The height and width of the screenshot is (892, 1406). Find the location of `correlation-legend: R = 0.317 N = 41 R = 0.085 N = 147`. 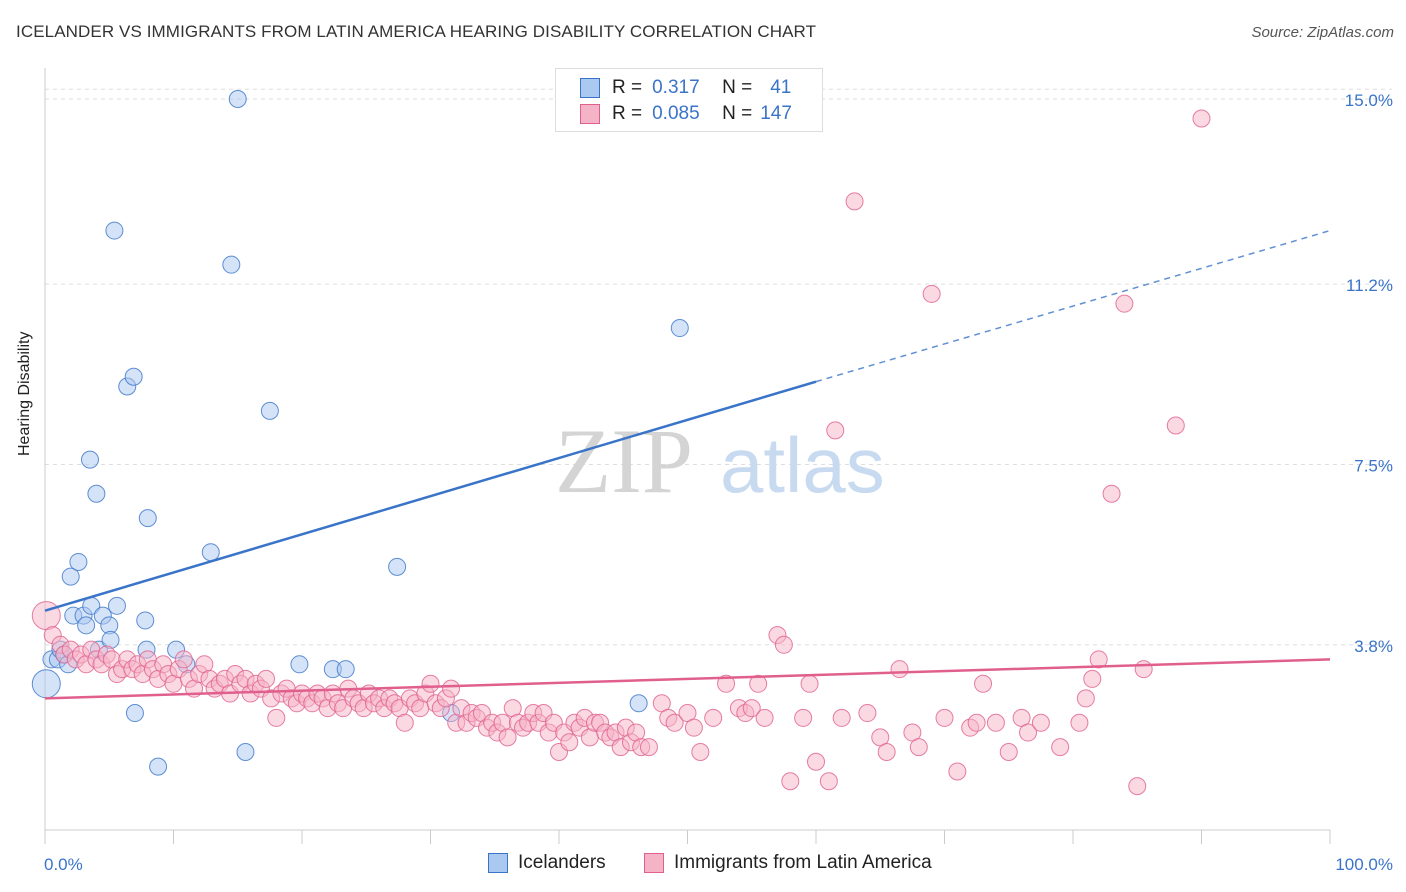

correlation-legend: R = 0.317 N = 41 R = 0.085 N = 147 is located at coordinates (689, 100).